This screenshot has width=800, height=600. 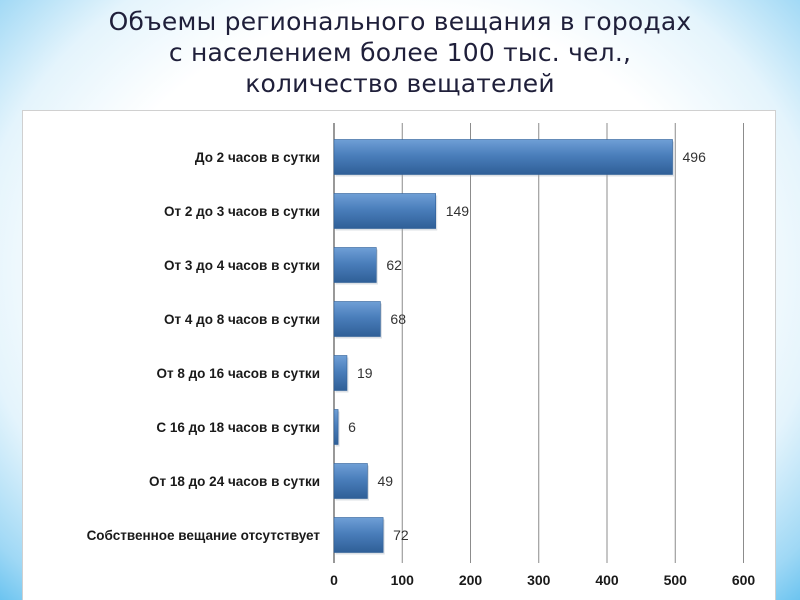 I want to click on category-label-7: От 18 до 24 часов в сутки, so click(x=234, y=481).